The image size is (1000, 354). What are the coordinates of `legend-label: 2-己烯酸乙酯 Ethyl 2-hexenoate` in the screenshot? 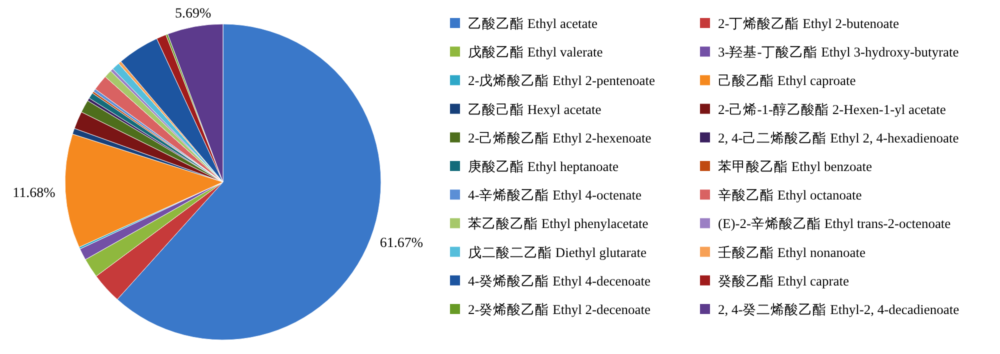 It's located at (560, 138).